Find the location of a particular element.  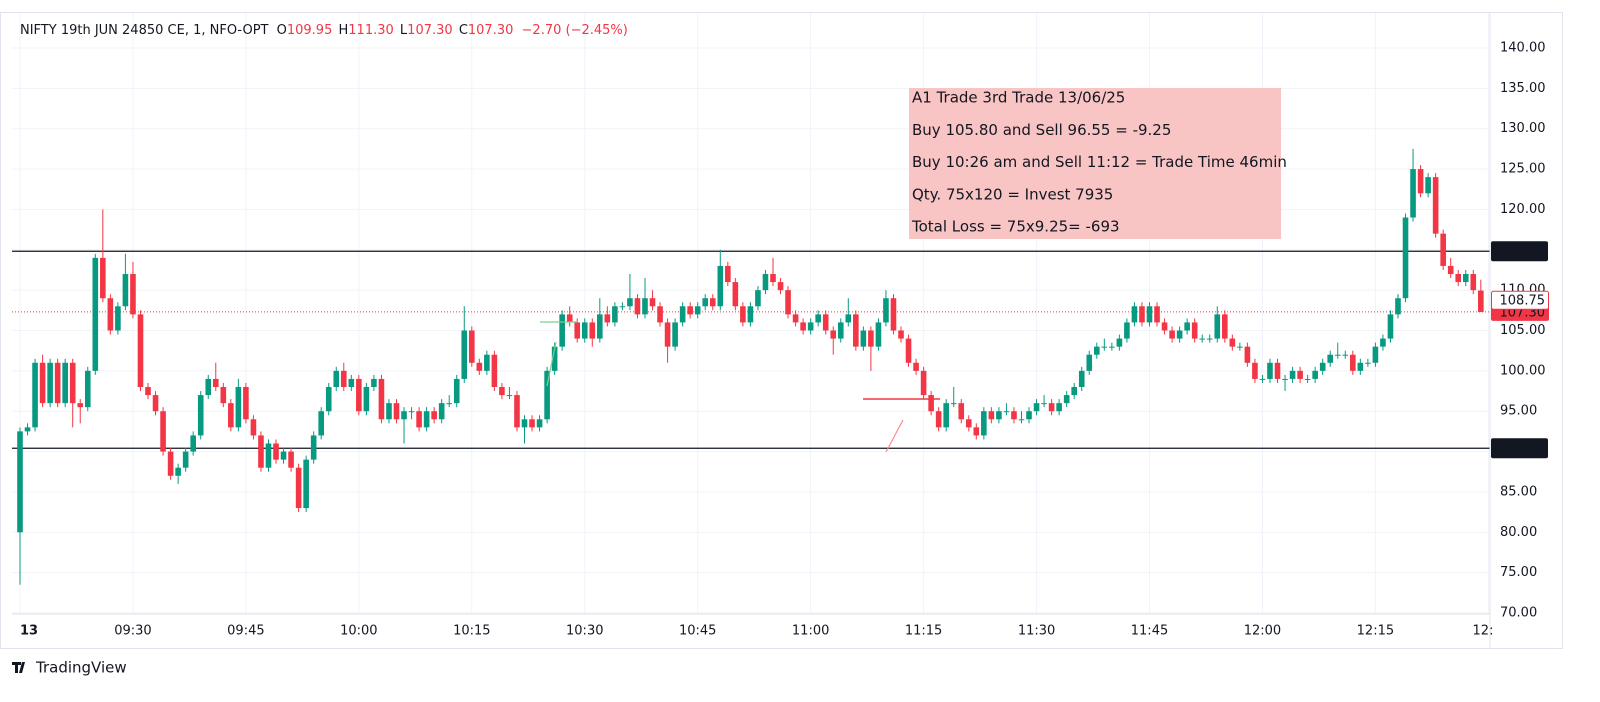

x-tick-label: 09:45 is located at coordinates (245, 631).